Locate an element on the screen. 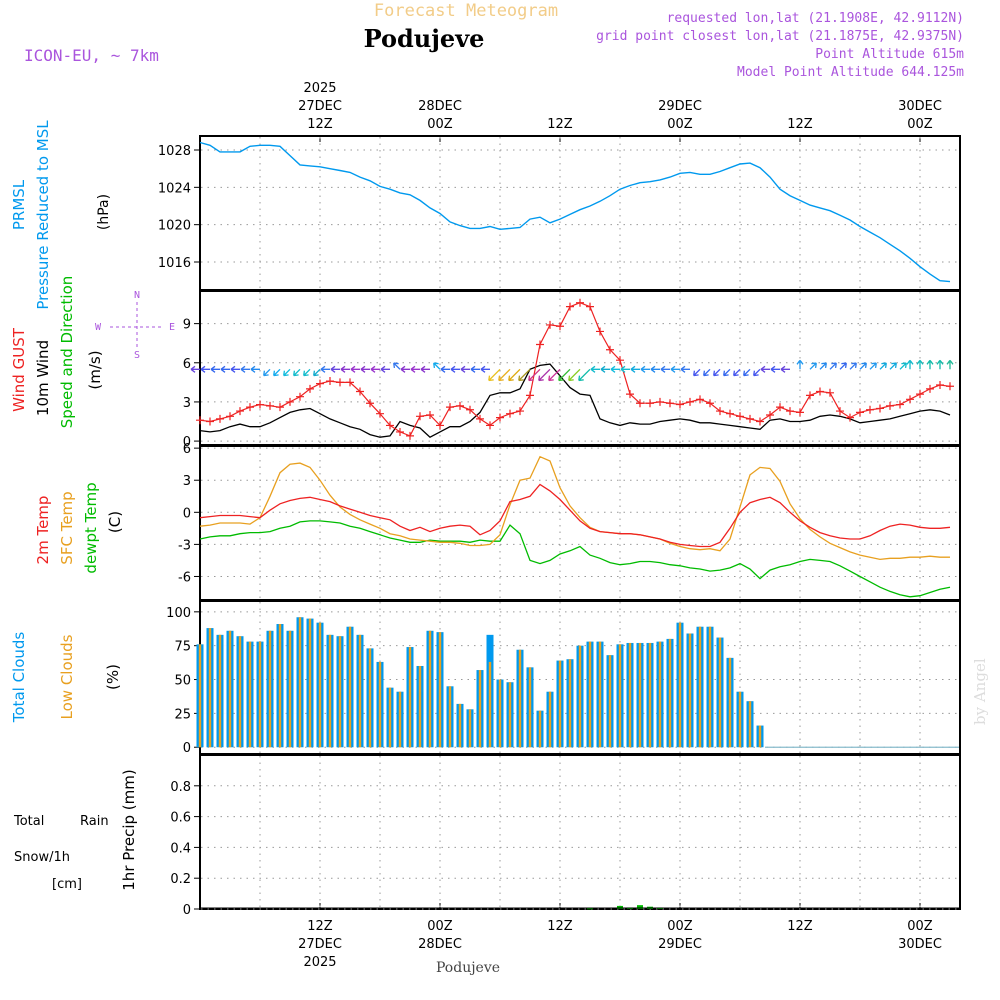  ytick-label-temperature: 0 is located at coordinates (187, 513).